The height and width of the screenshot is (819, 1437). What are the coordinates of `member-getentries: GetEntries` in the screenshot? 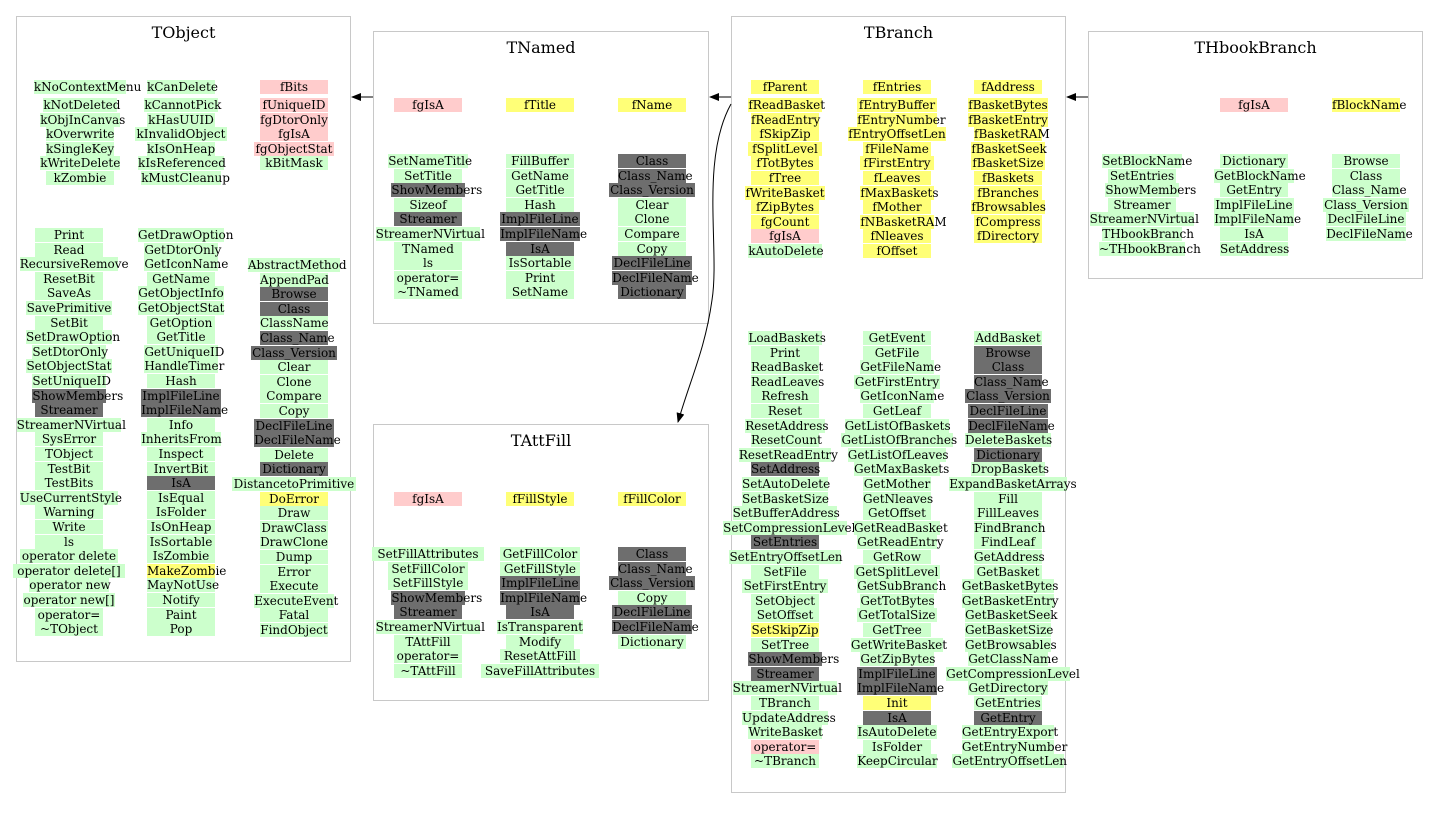 It's located at (1008, 703).